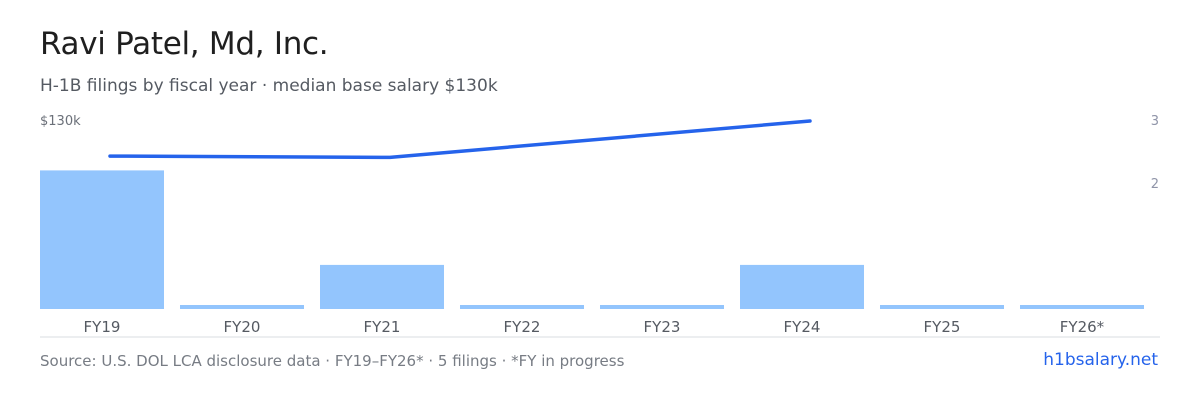 The image size is (1200, 400). What do you see at coordinates (662, 327) in the screenshot?
I see `category-label: FY23` at bounding box center [662, 327].